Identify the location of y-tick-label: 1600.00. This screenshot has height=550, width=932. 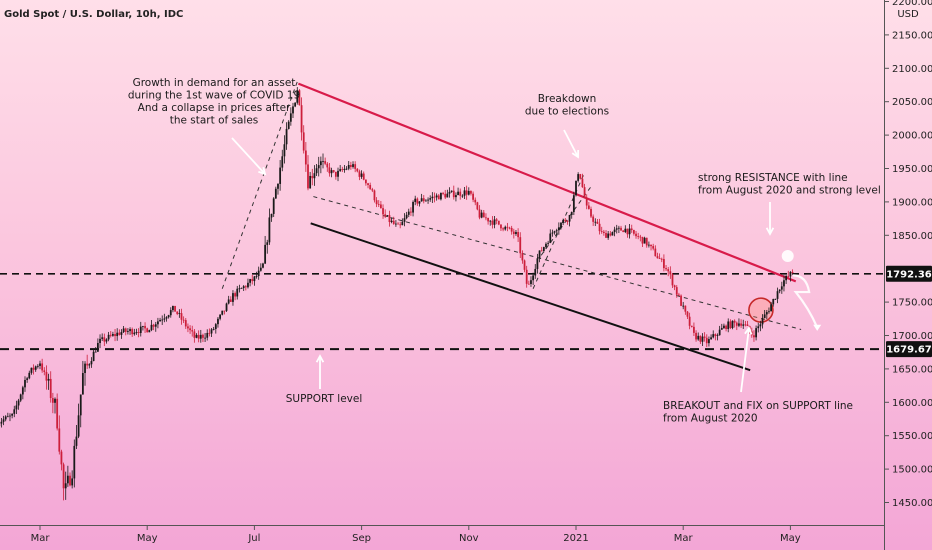
(912, 403).